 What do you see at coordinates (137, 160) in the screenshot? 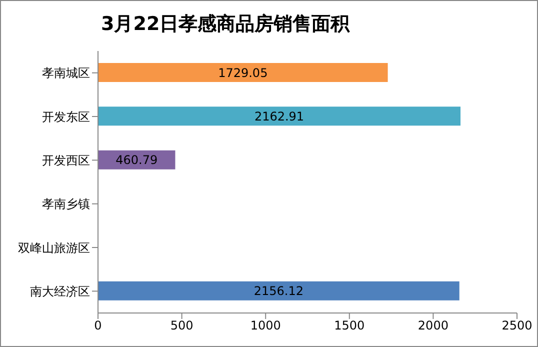
I see `data-label: 460.79` at bounding box center [137, 160].